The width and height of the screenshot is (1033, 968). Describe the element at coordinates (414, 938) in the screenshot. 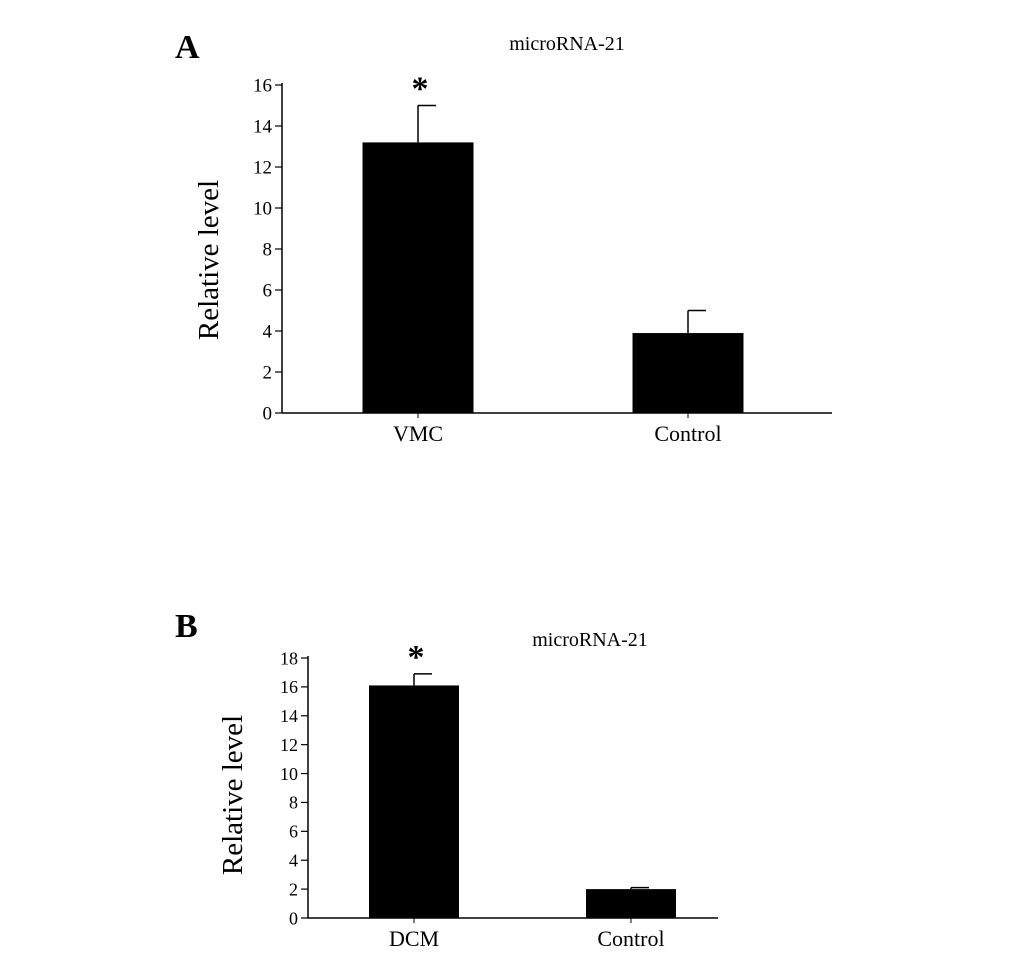

I see `x-tick-label: DCM` at that location.